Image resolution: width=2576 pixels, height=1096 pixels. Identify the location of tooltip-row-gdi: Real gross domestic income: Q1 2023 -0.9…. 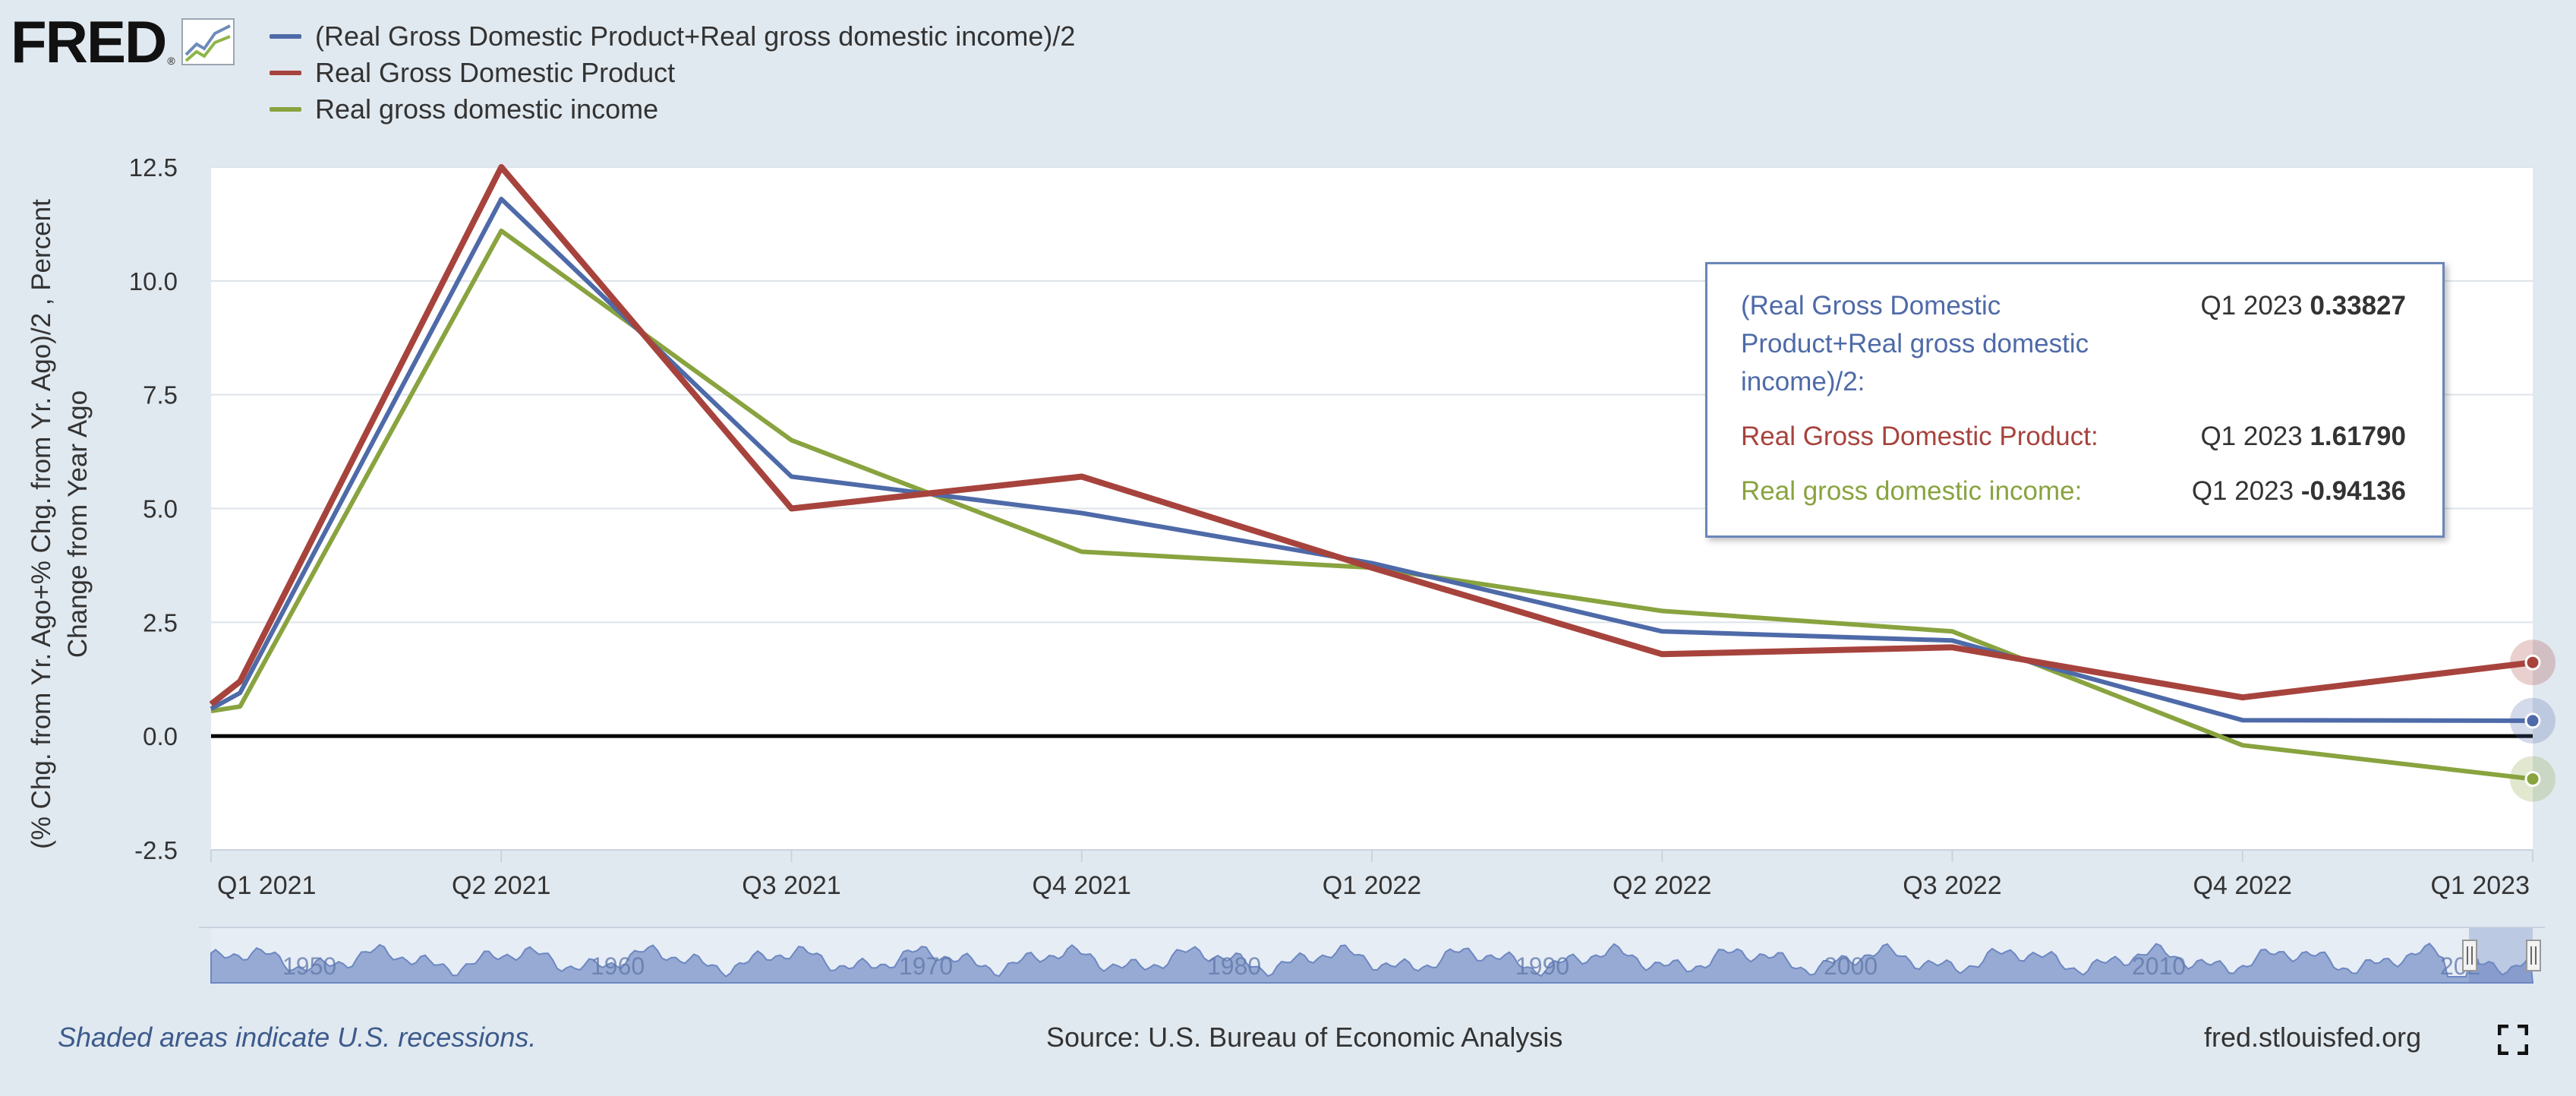
(2073, 491).